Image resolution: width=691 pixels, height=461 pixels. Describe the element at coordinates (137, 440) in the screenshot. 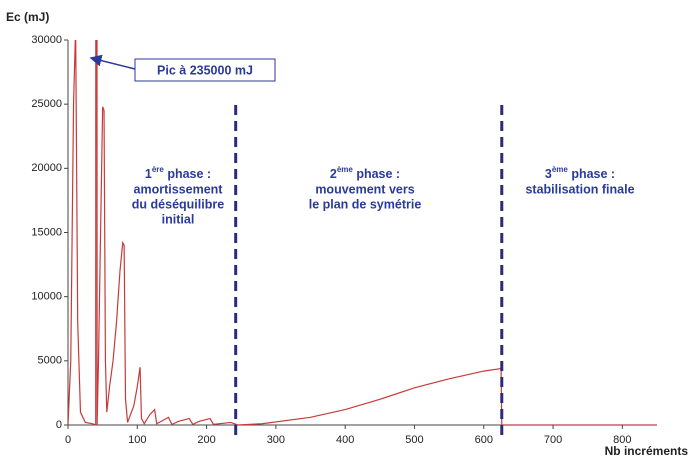

I see `x-tick-label: 100` at that location.